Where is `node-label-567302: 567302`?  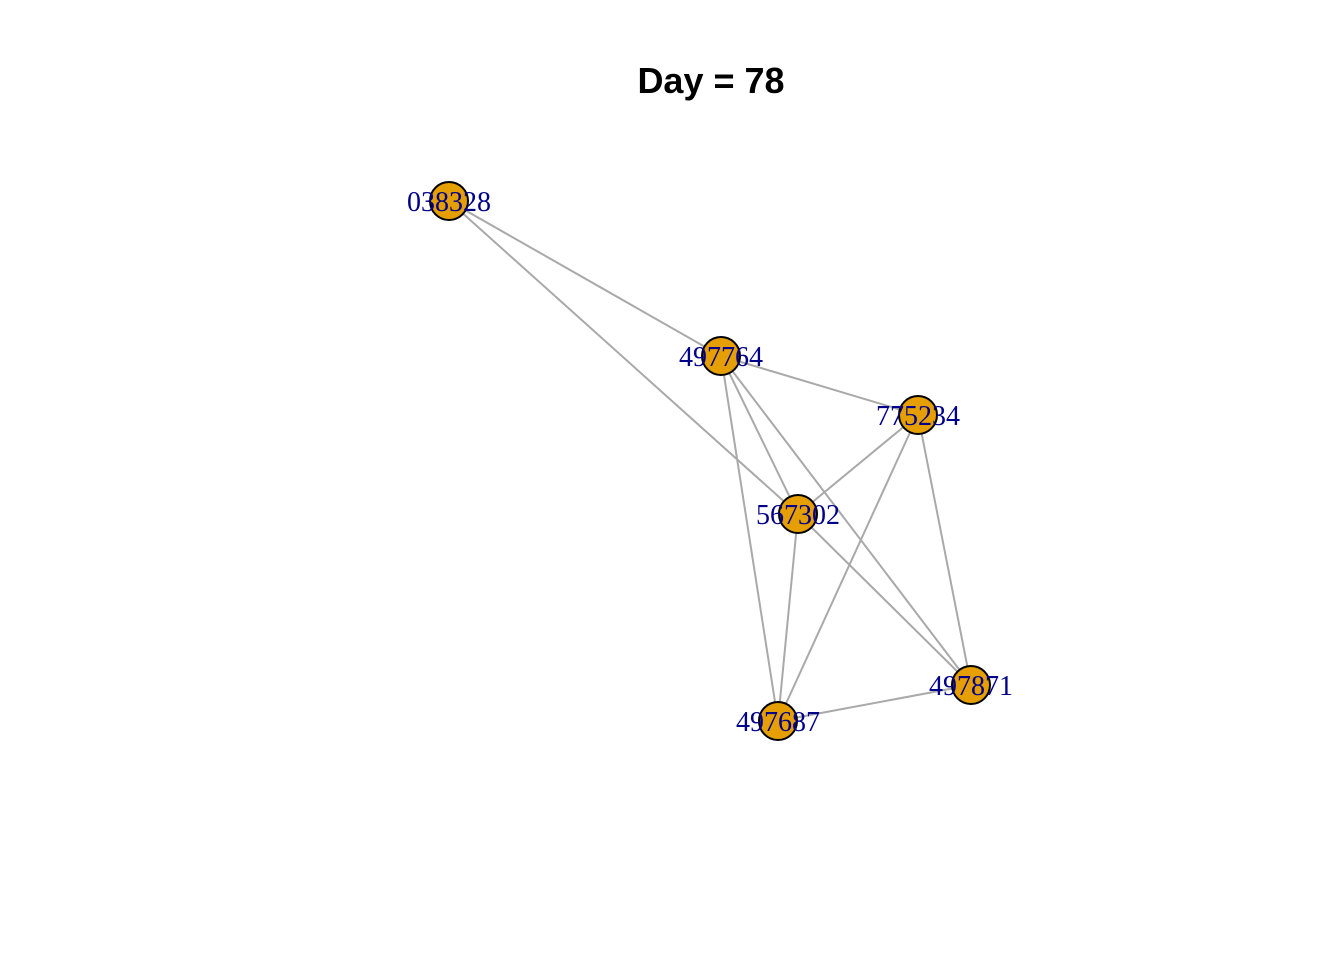 node-label-567302: 567302 is located at coordinates (798, 515).